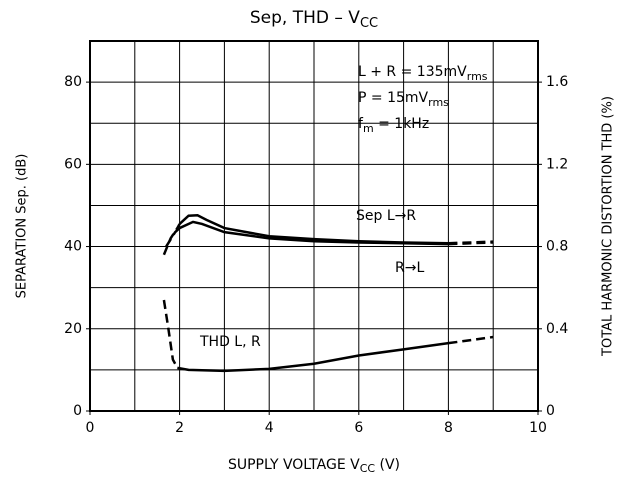  What do you see at coordinates (361, 124) in the screenshot?
I see `condition-part: f` at bounding box center [361, 124].